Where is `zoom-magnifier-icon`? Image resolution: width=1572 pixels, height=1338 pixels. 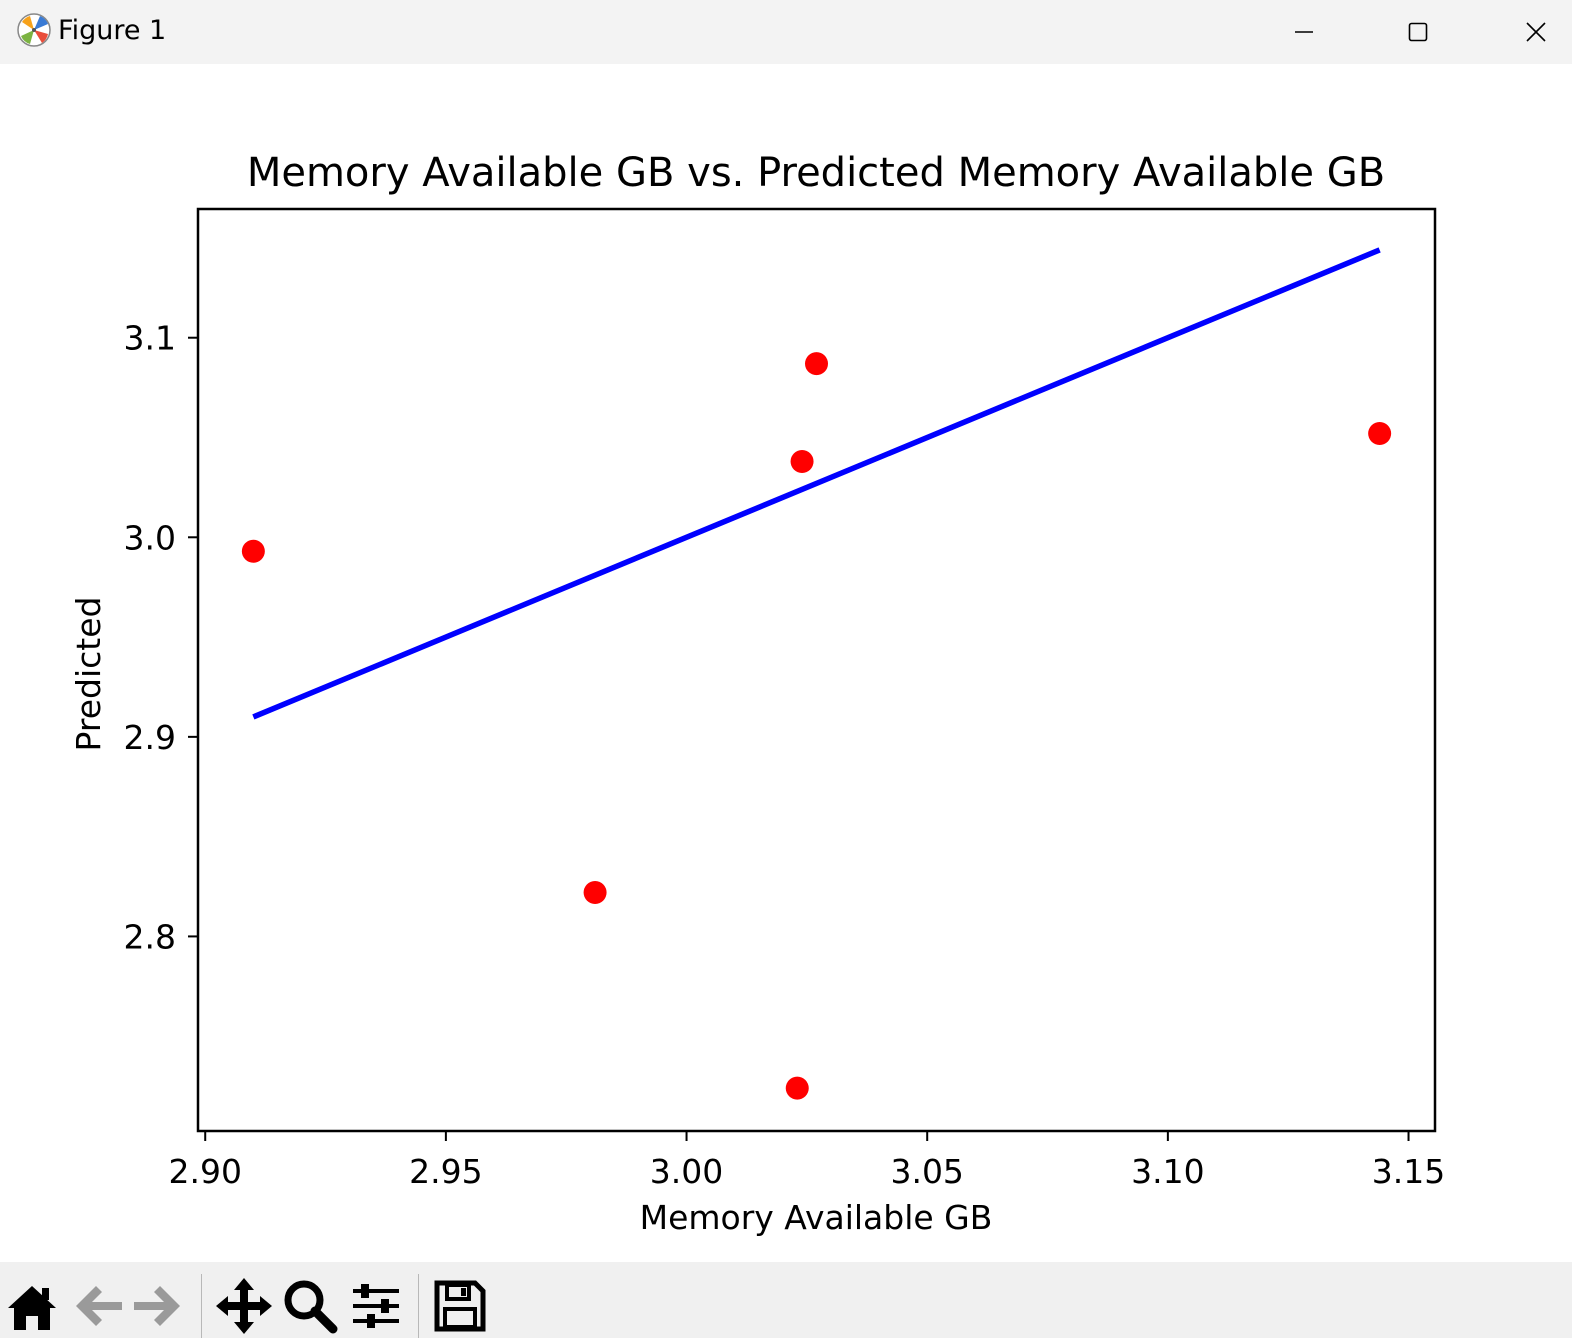 zoom-magnifier-icon is located at coordinates (311, 1307).